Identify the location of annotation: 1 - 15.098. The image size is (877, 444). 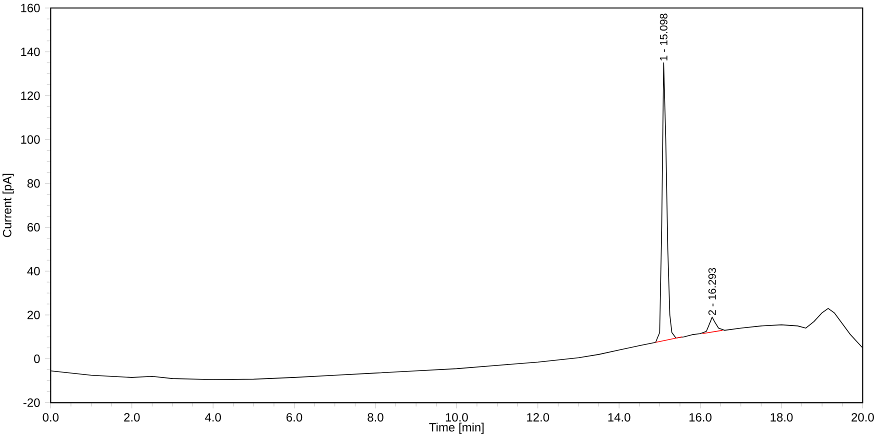
(664, 37).